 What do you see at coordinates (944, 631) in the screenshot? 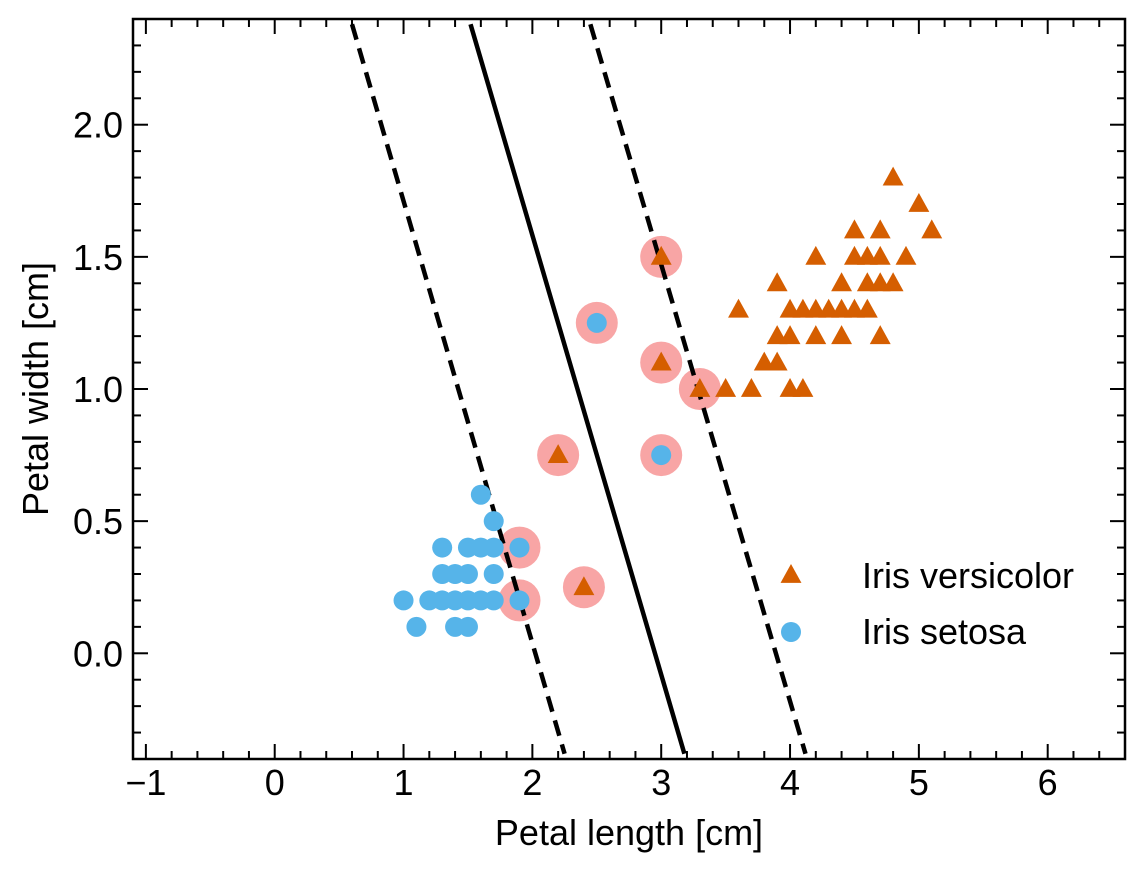
I see `legend-label-iris-setosa: Iris setosa` at bounding box center [944, 631].